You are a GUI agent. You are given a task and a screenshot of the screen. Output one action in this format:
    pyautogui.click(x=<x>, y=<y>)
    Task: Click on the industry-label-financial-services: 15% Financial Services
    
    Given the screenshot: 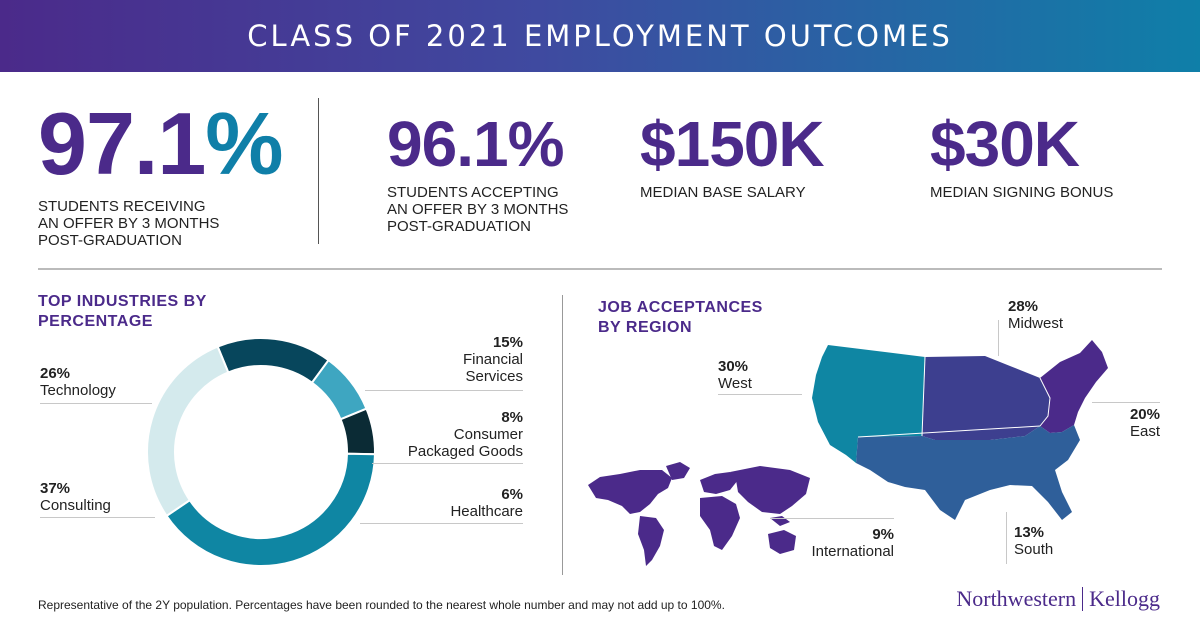 What is the action you would take?
    pyautogui.click(x=492, y=359)
    